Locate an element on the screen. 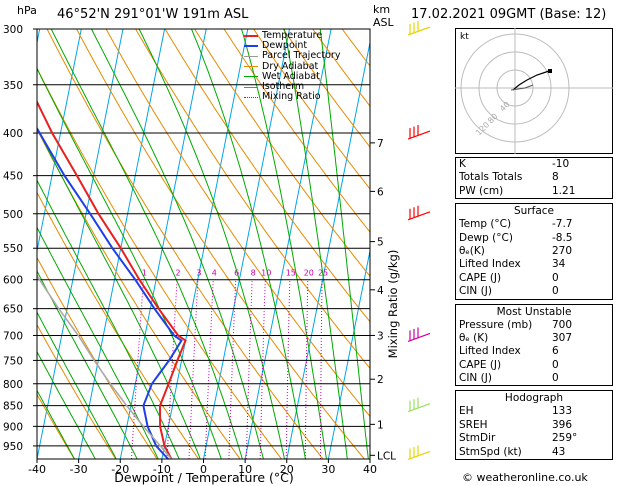 The width and height of the screenshot is (629, 486). pressure-tick-label: 800 is located at coordinates (13, 385).